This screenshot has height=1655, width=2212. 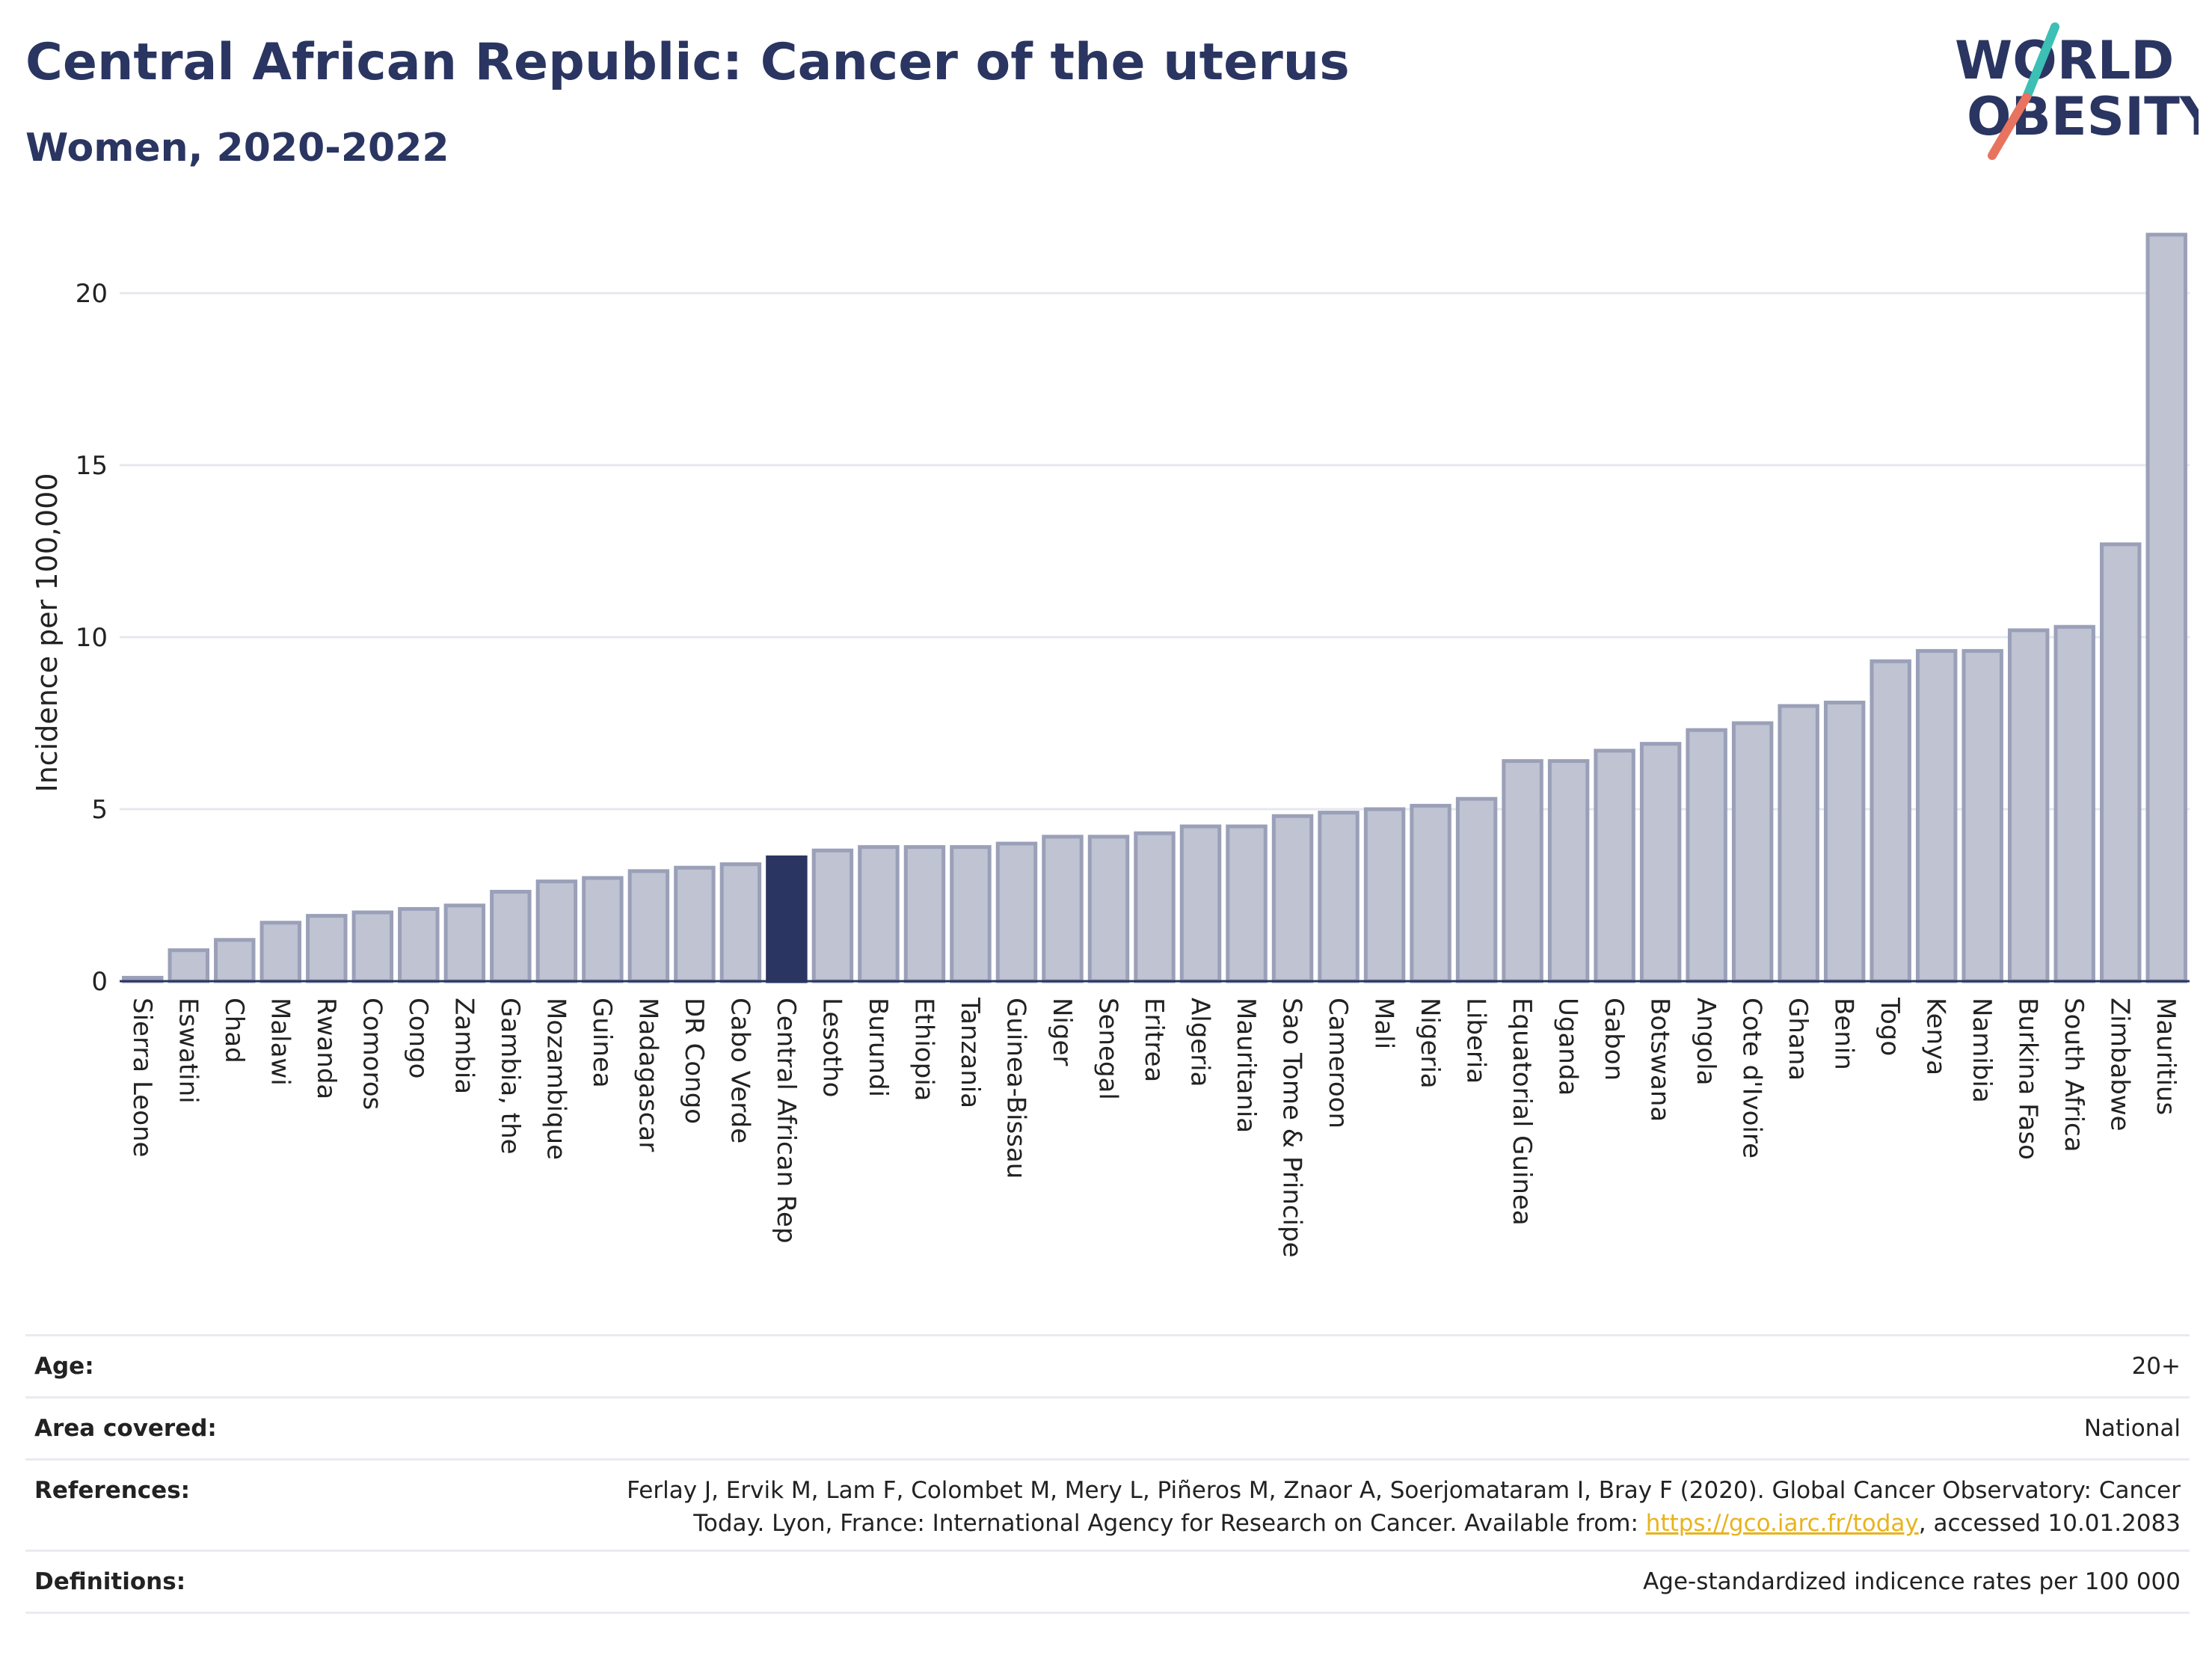 What do you see at coordinates (970, 1052) in the screenshot?
I see `x-tick-label: Tanzania` at bounding box center [970, 1052].